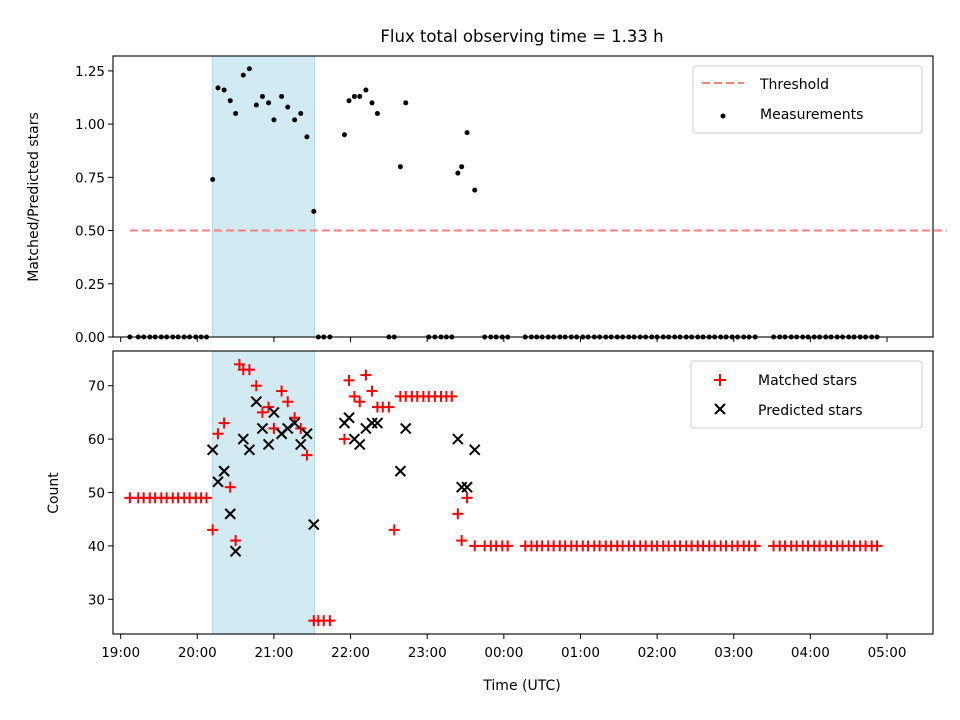 The height and width of the screenshot is (720, 960). Describe the element at coordinates (96, 440) in the screenshot. I see `bottom-ytick-label: 60` at that location.